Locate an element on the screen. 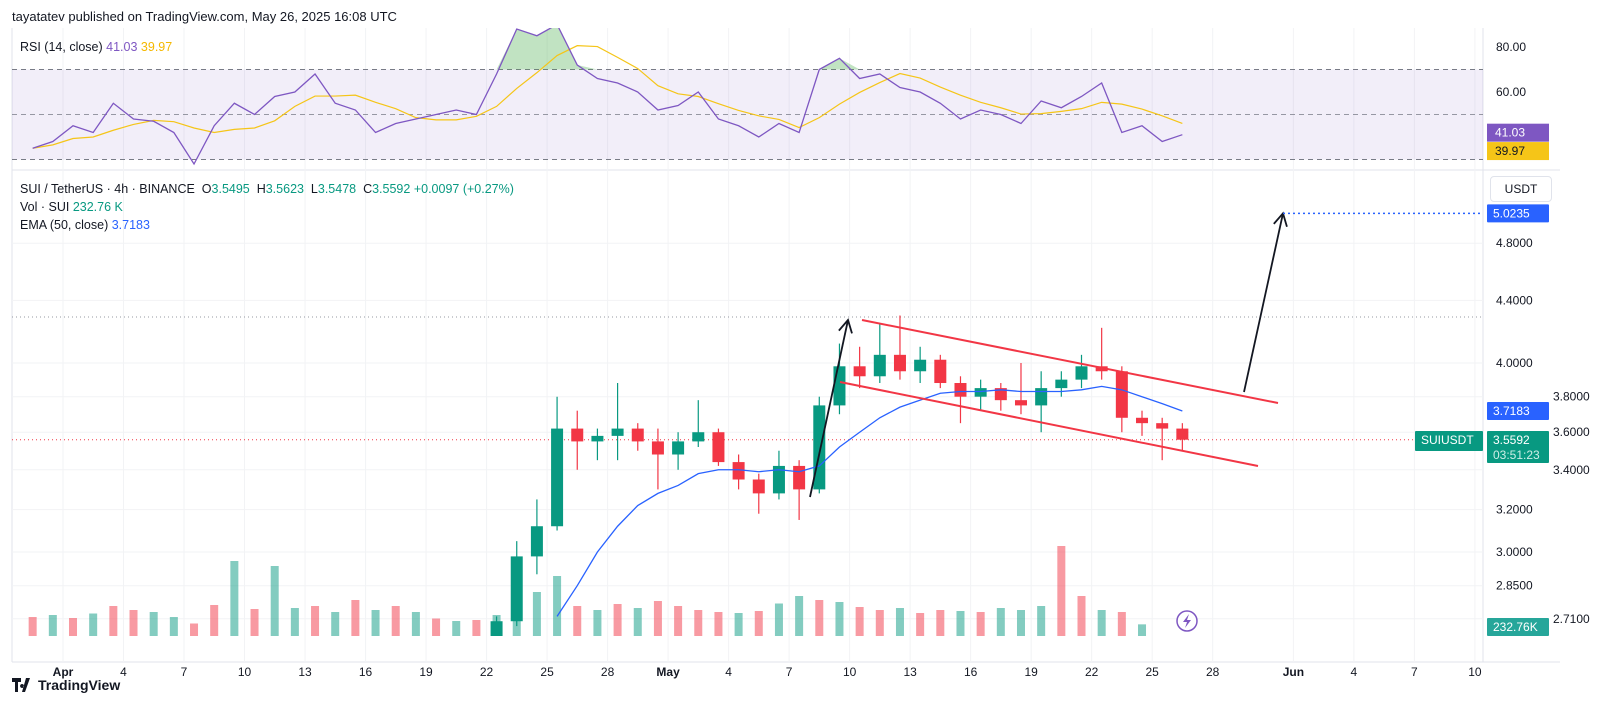  last-price-badge: 3.5592 is located at coordinates (1511, 440).